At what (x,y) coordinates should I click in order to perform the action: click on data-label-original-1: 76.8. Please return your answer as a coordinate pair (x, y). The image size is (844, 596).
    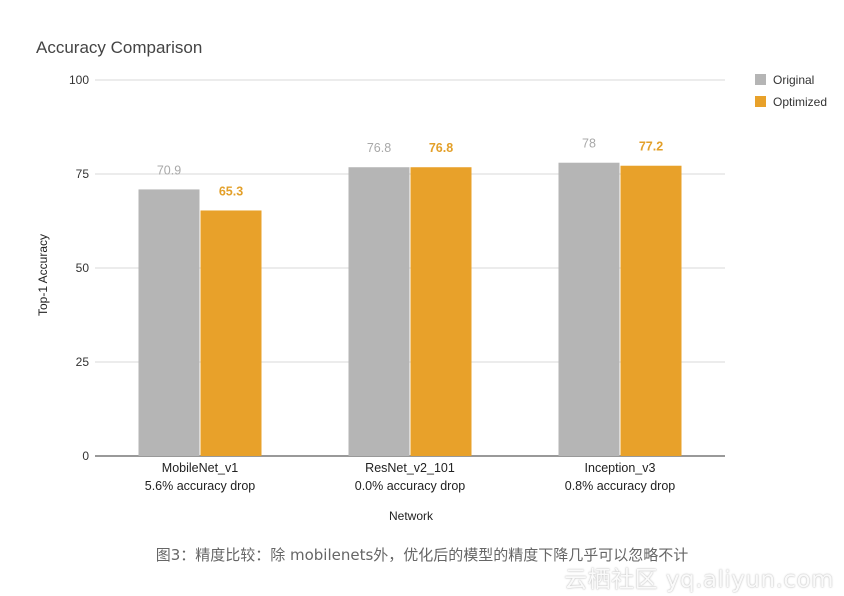
    Looking at the image, I should click on (379, 148).